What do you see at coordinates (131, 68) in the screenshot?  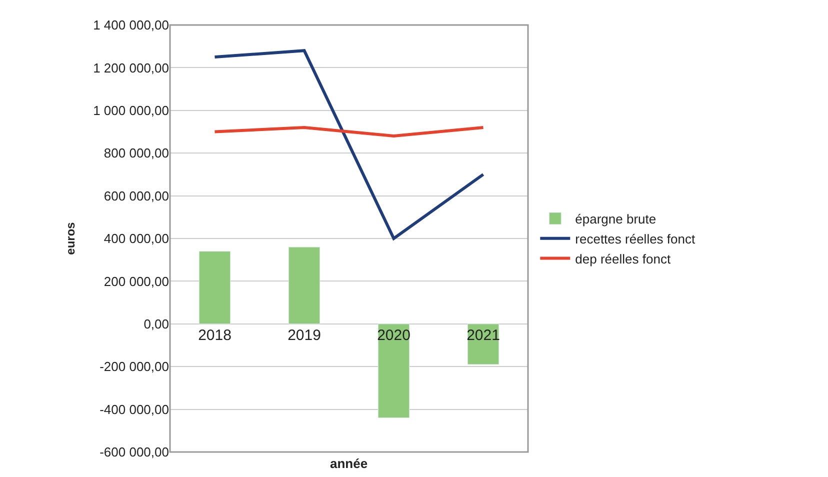 I see `y-tick-label: 1 200 000,00` at bounding box center [131, 68].